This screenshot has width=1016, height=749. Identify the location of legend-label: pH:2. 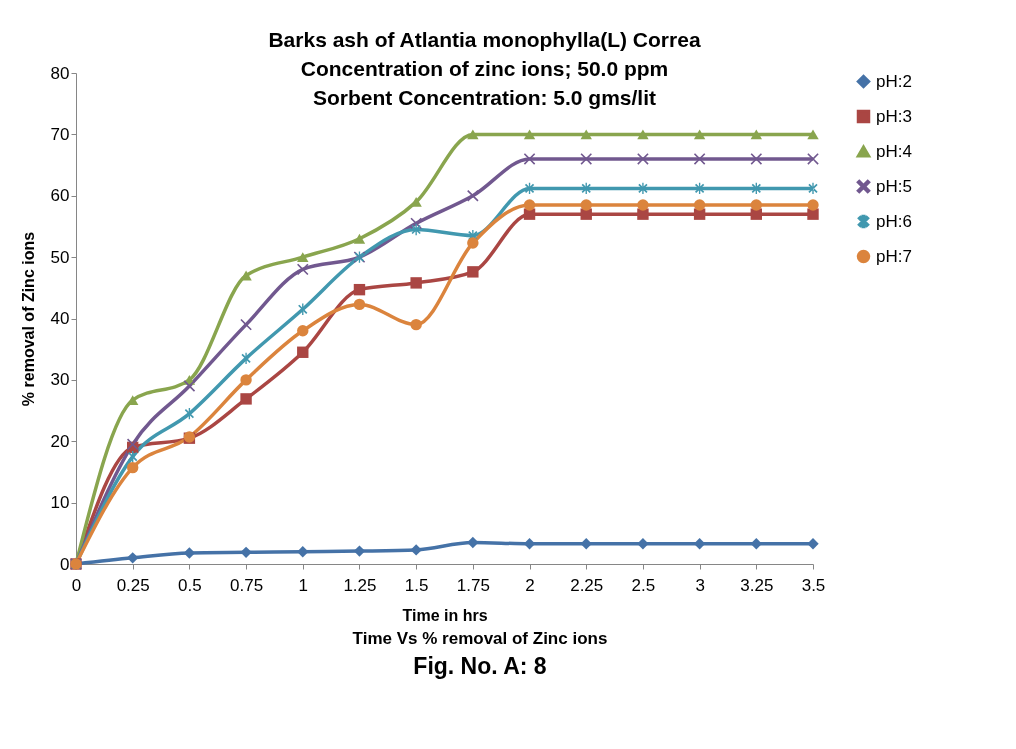
(894, 81).